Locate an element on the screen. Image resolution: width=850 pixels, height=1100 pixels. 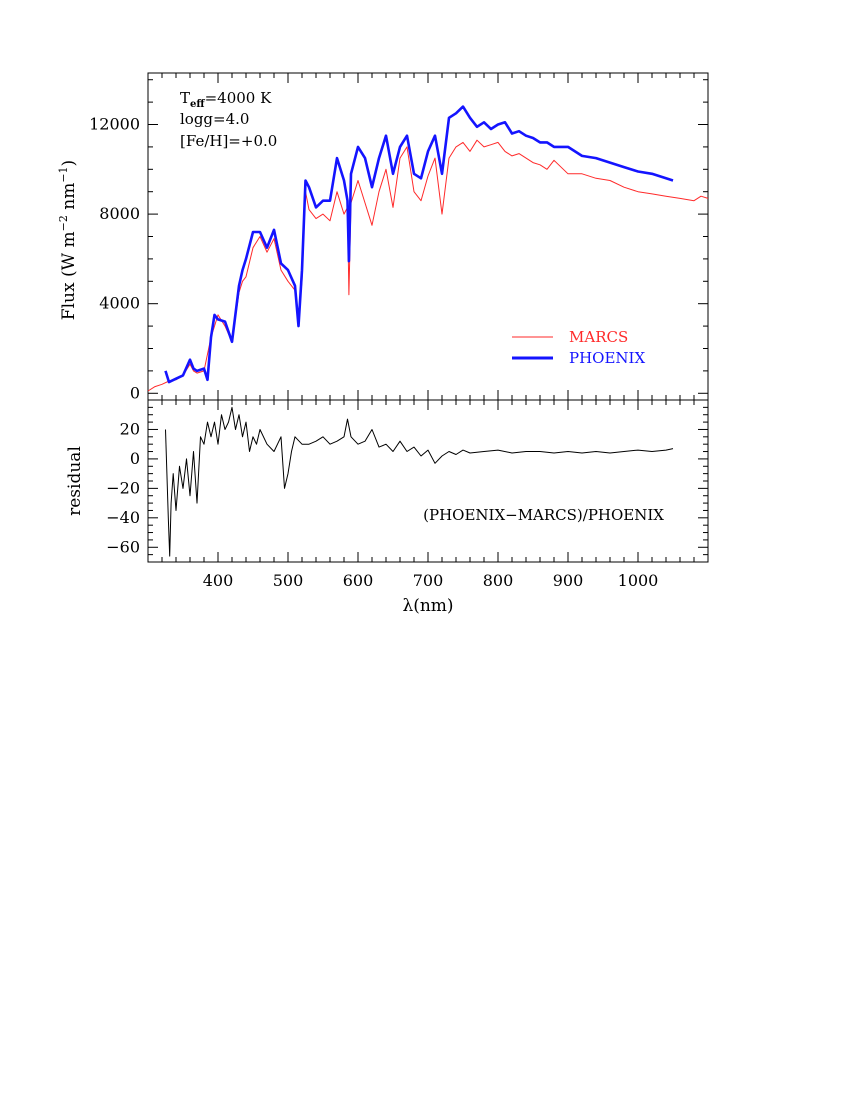
x-tick-label: 900 is located at coordinates (568, 580).